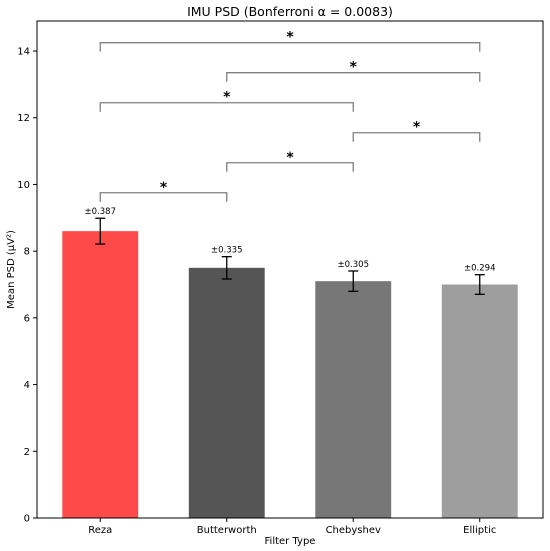 This screenshot has height=551, width=550. What do you see at coordinates (100, 212) in the screenshot?
I see `error-label-reza: ±0.387` at bounding box center [100, 212].